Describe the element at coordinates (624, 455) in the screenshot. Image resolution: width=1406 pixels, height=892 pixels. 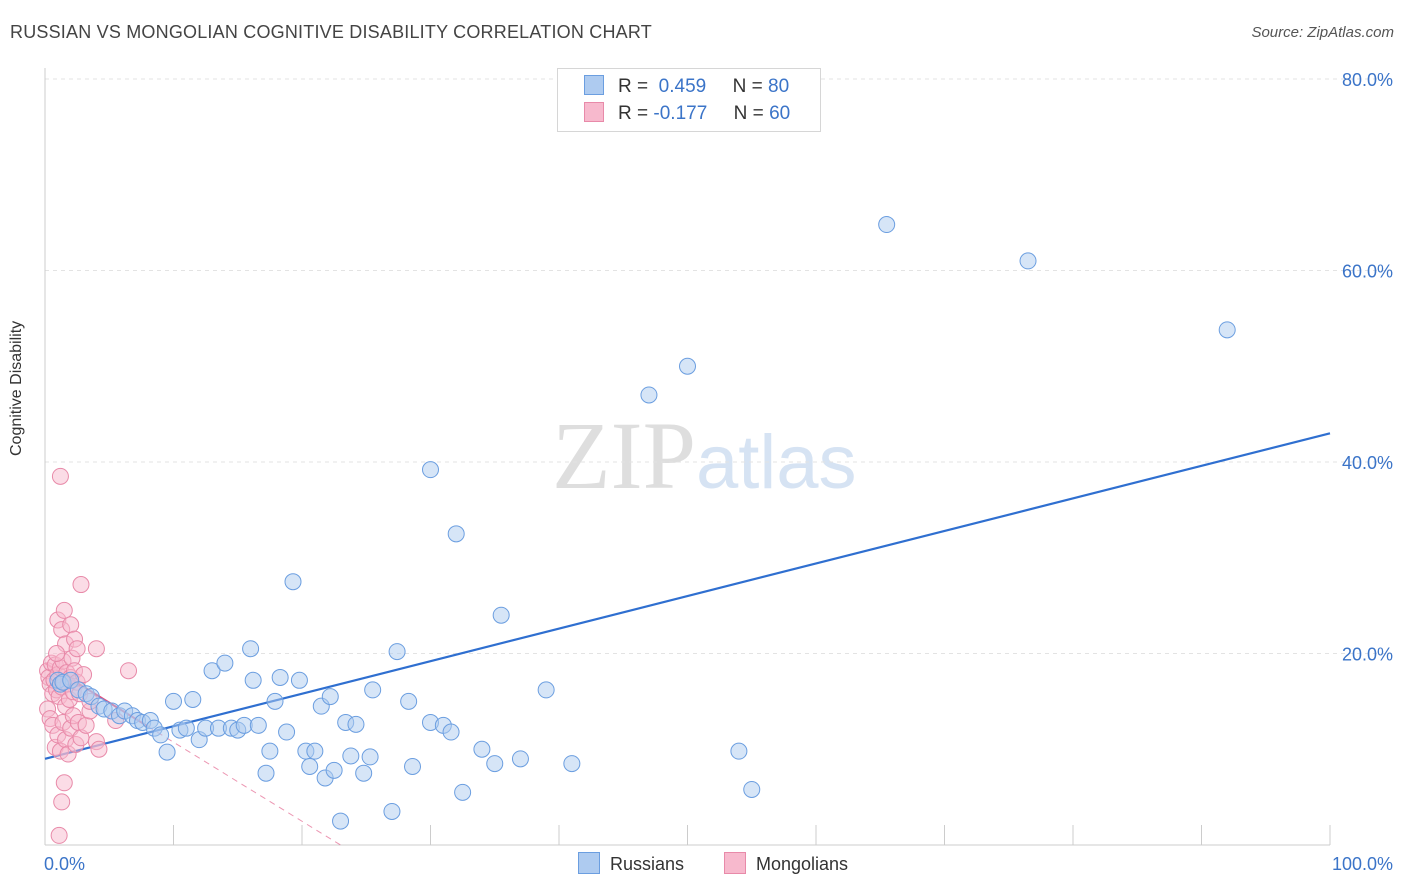
I see `watermark-zip: ZIP` at that location.